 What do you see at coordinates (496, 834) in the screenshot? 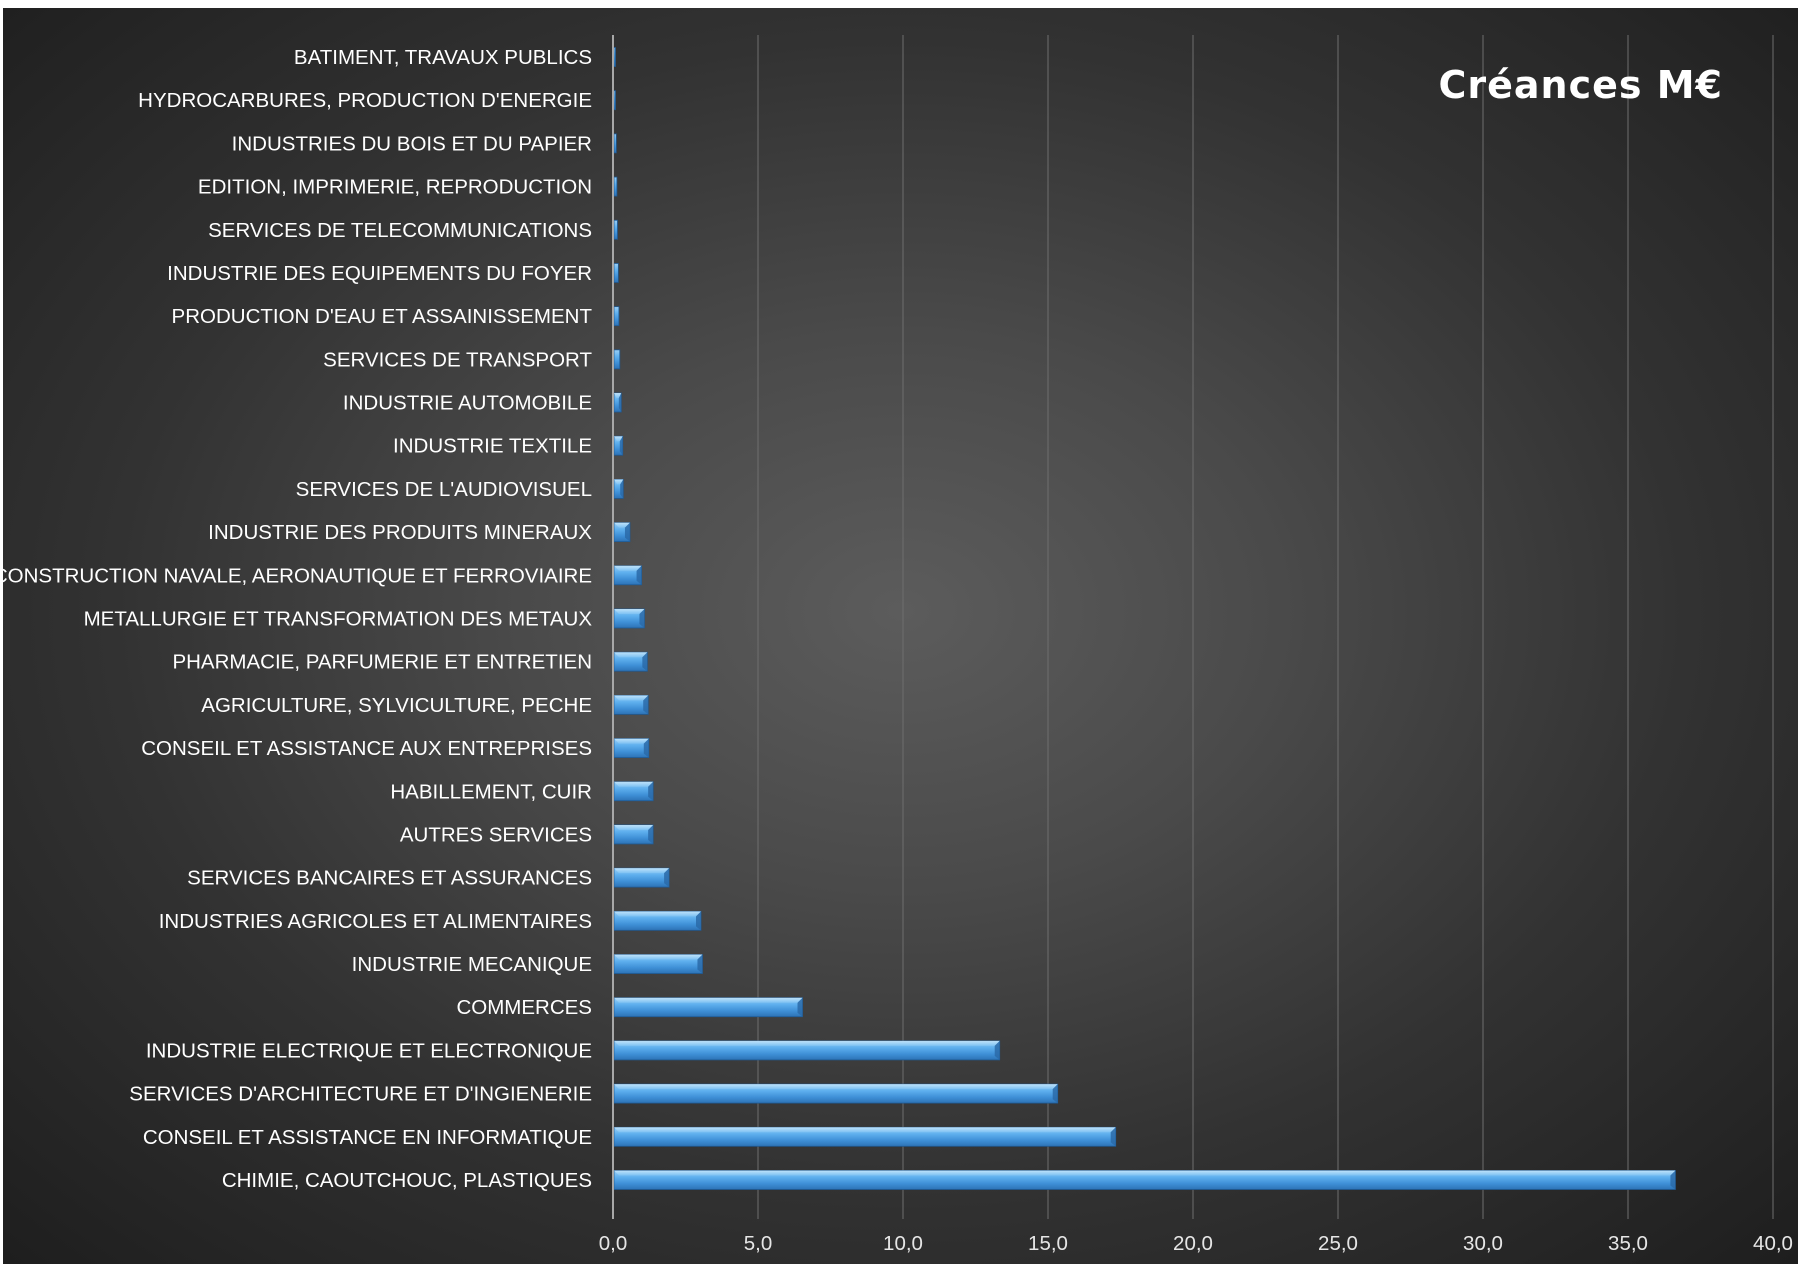
I see `category-label: AUTRES SERVICES` at bounding box center [496, 834].